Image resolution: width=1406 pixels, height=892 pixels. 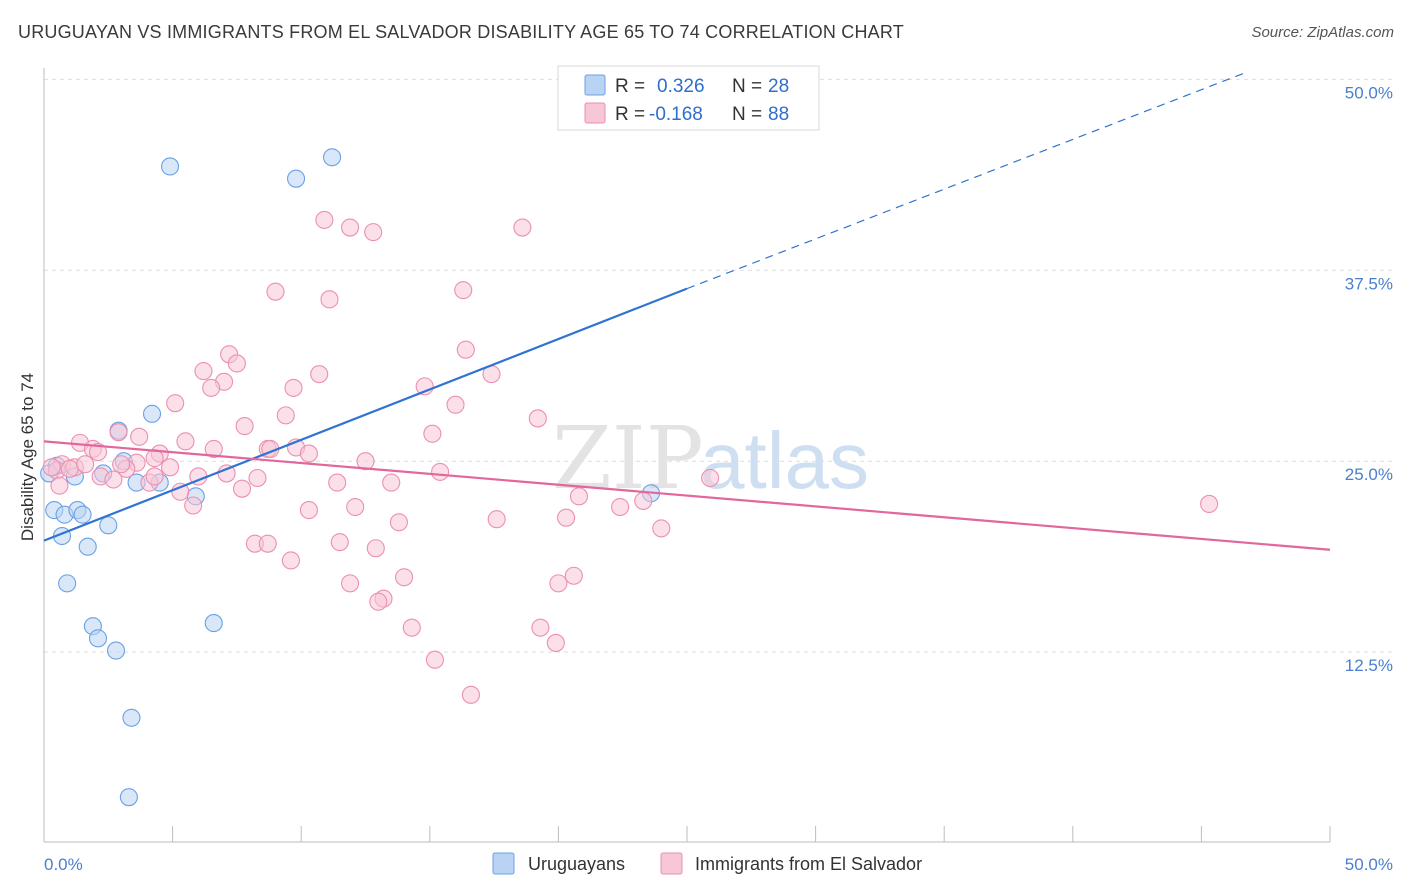 What do you see at coordinates (595, 85) in the screenshot?
I see `legend-swatch-uruguayans` at bounding box center [595, 85].